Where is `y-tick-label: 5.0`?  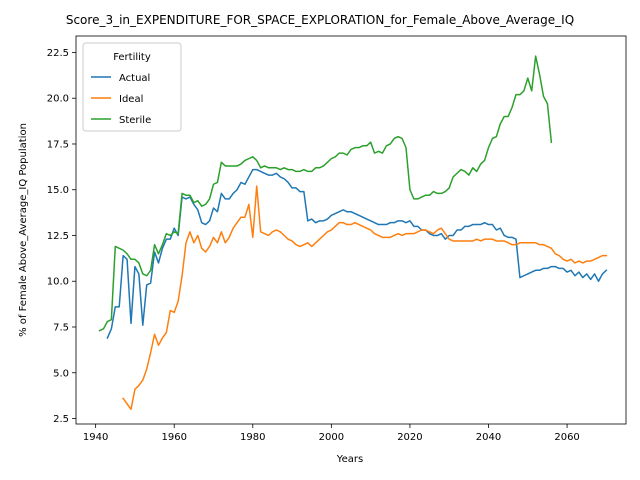
y-tick-label: 5.0 is located at coordinates (61, 373).